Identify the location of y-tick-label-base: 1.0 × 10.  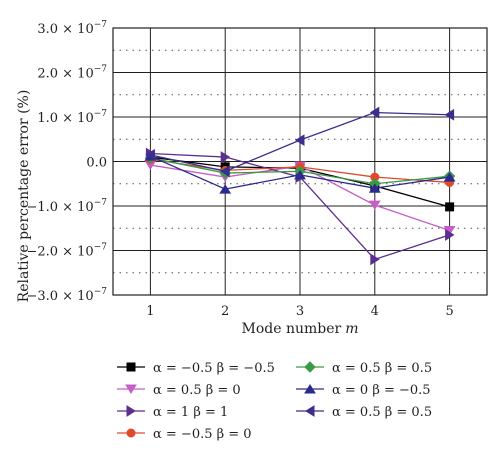
(65, 118).